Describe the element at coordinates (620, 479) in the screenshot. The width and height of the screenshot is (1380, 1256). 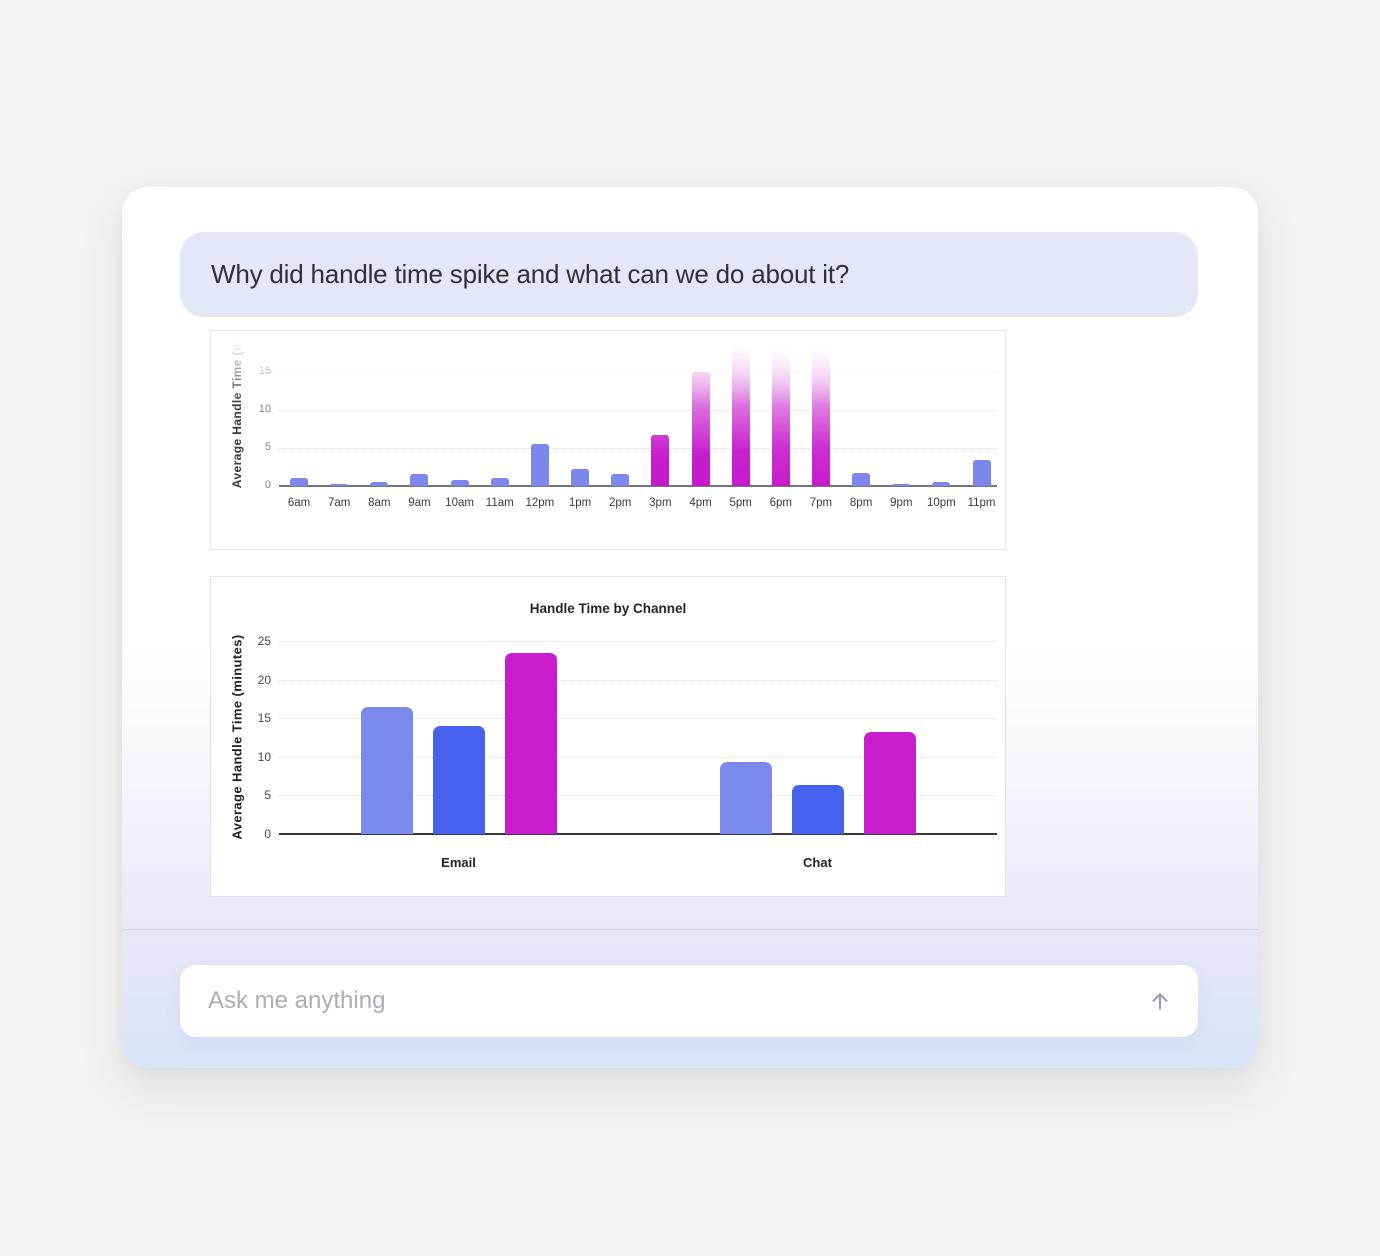
I see `hourly-bar-2pm` at that location.